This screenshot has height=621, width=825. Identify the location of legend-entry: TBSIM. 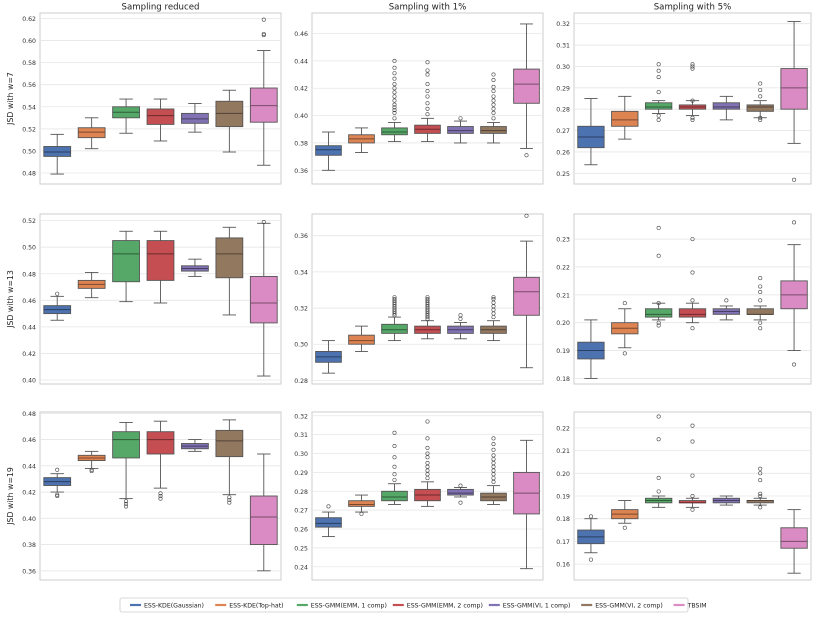
(690, 606).